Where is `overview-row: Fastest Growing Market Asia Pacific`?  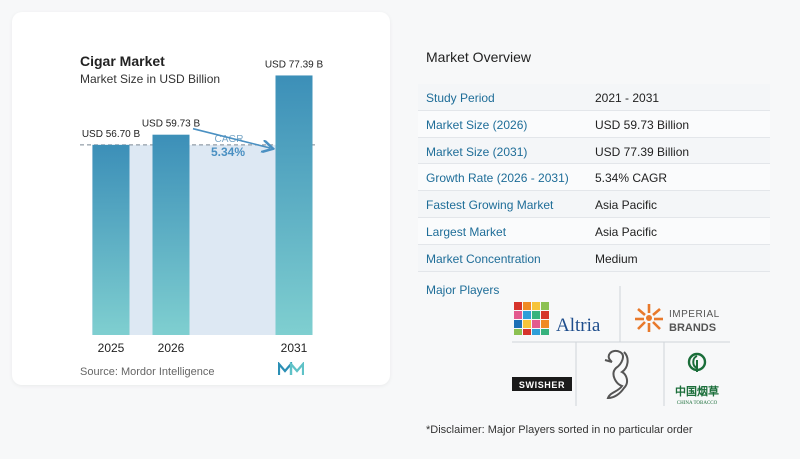 overview-row: Fastest Growing Market Asia Pacific is located at coordinates (594, 204).